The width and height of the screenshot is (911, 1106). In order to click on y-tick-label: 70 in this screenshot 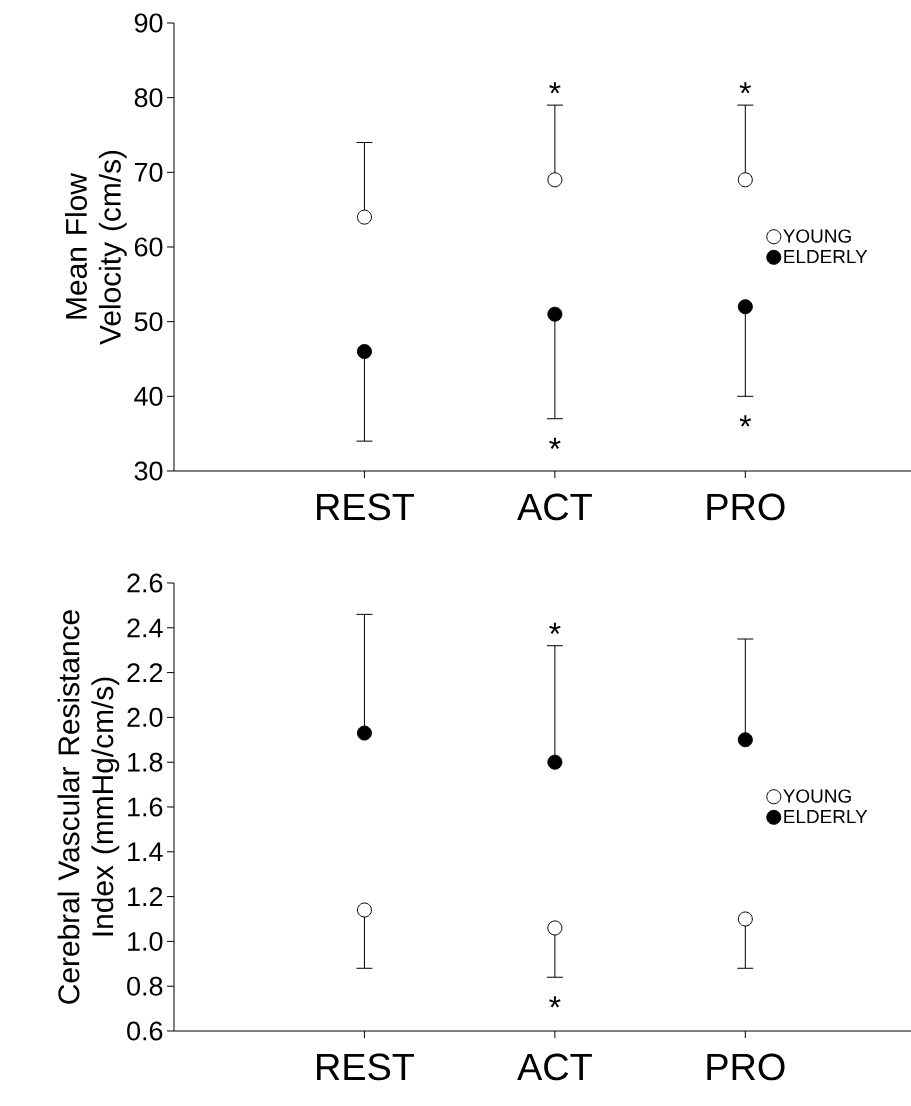, I will do `click(148, 172)`.